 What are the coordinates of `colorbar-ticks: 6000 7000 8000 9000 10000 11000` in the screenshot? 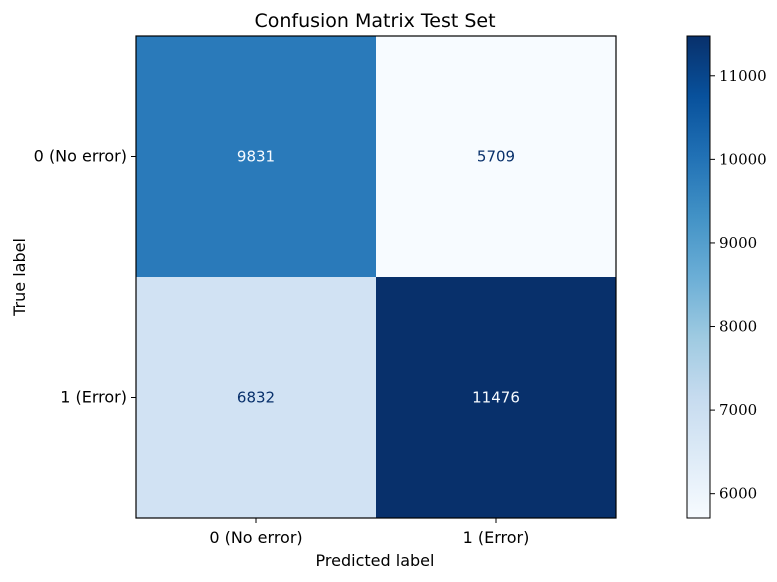 It's located at (738, 285).